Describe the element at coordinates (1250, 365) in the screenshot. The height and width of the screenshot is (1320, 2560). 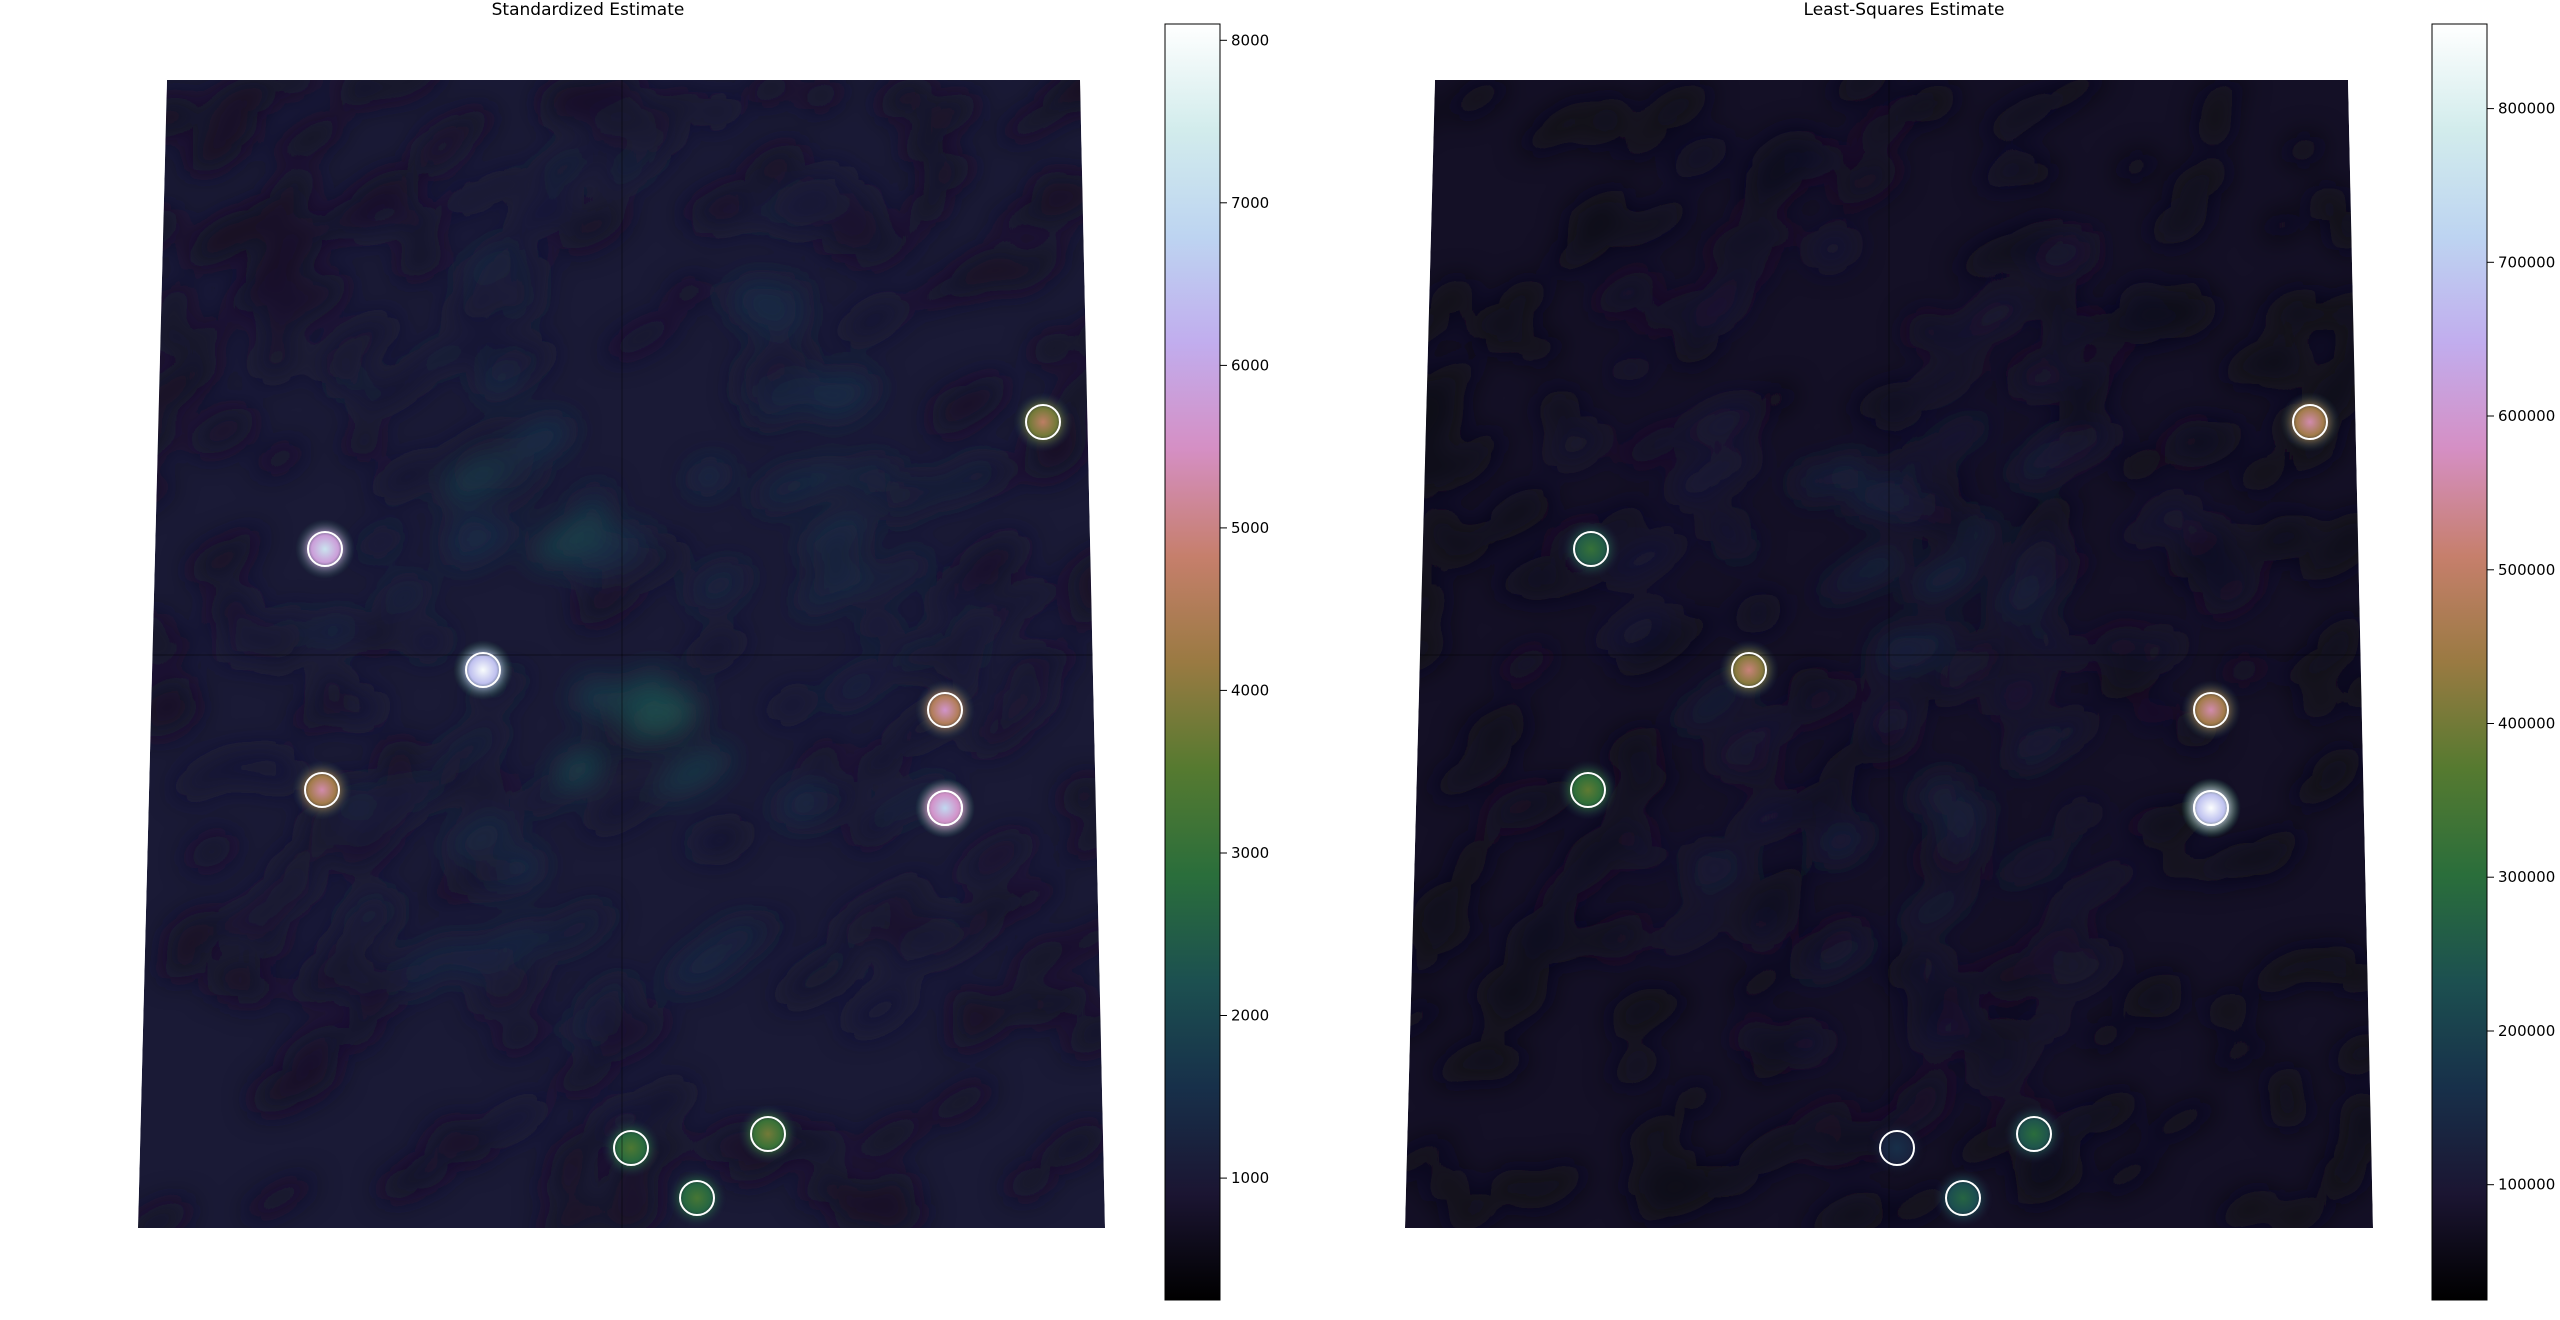
I see `colorbar-tick-label: 6000` at that location.